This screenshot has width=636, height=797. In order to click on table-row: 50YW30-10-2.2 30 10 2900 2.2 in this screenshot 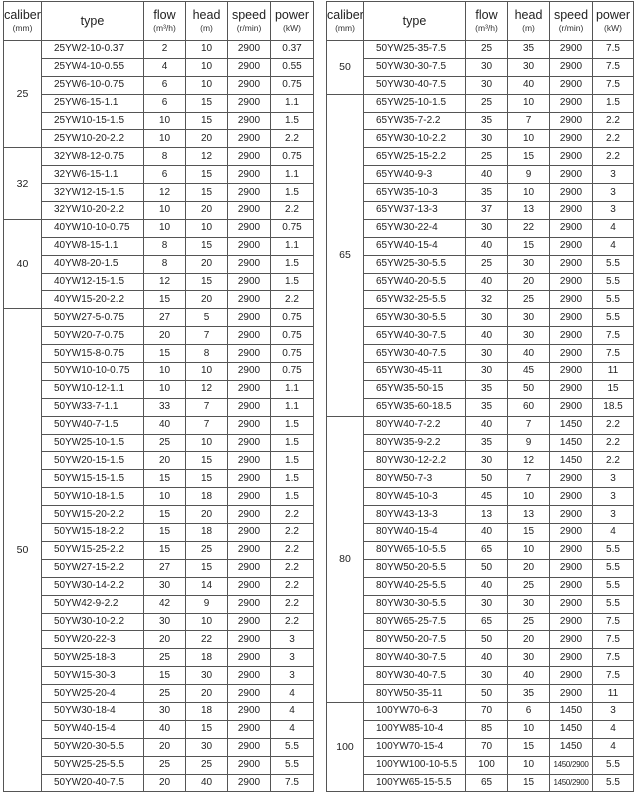, I will do `click(159, 622)`.